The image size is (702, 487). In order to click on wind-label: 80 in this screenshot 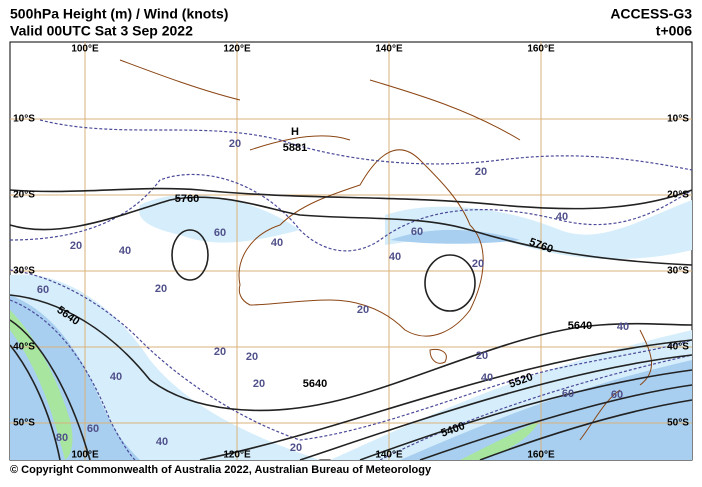, I will do `click(62, 438)`.